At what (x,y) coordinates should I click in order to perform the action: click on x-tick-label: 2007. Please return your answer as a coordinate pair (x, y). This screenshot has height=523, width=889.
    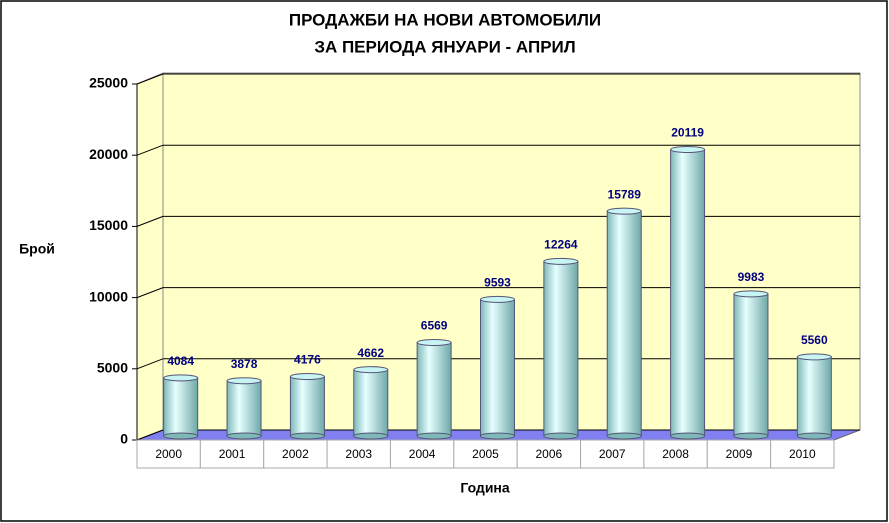
    Looking at the image, I should click on (612, 454).